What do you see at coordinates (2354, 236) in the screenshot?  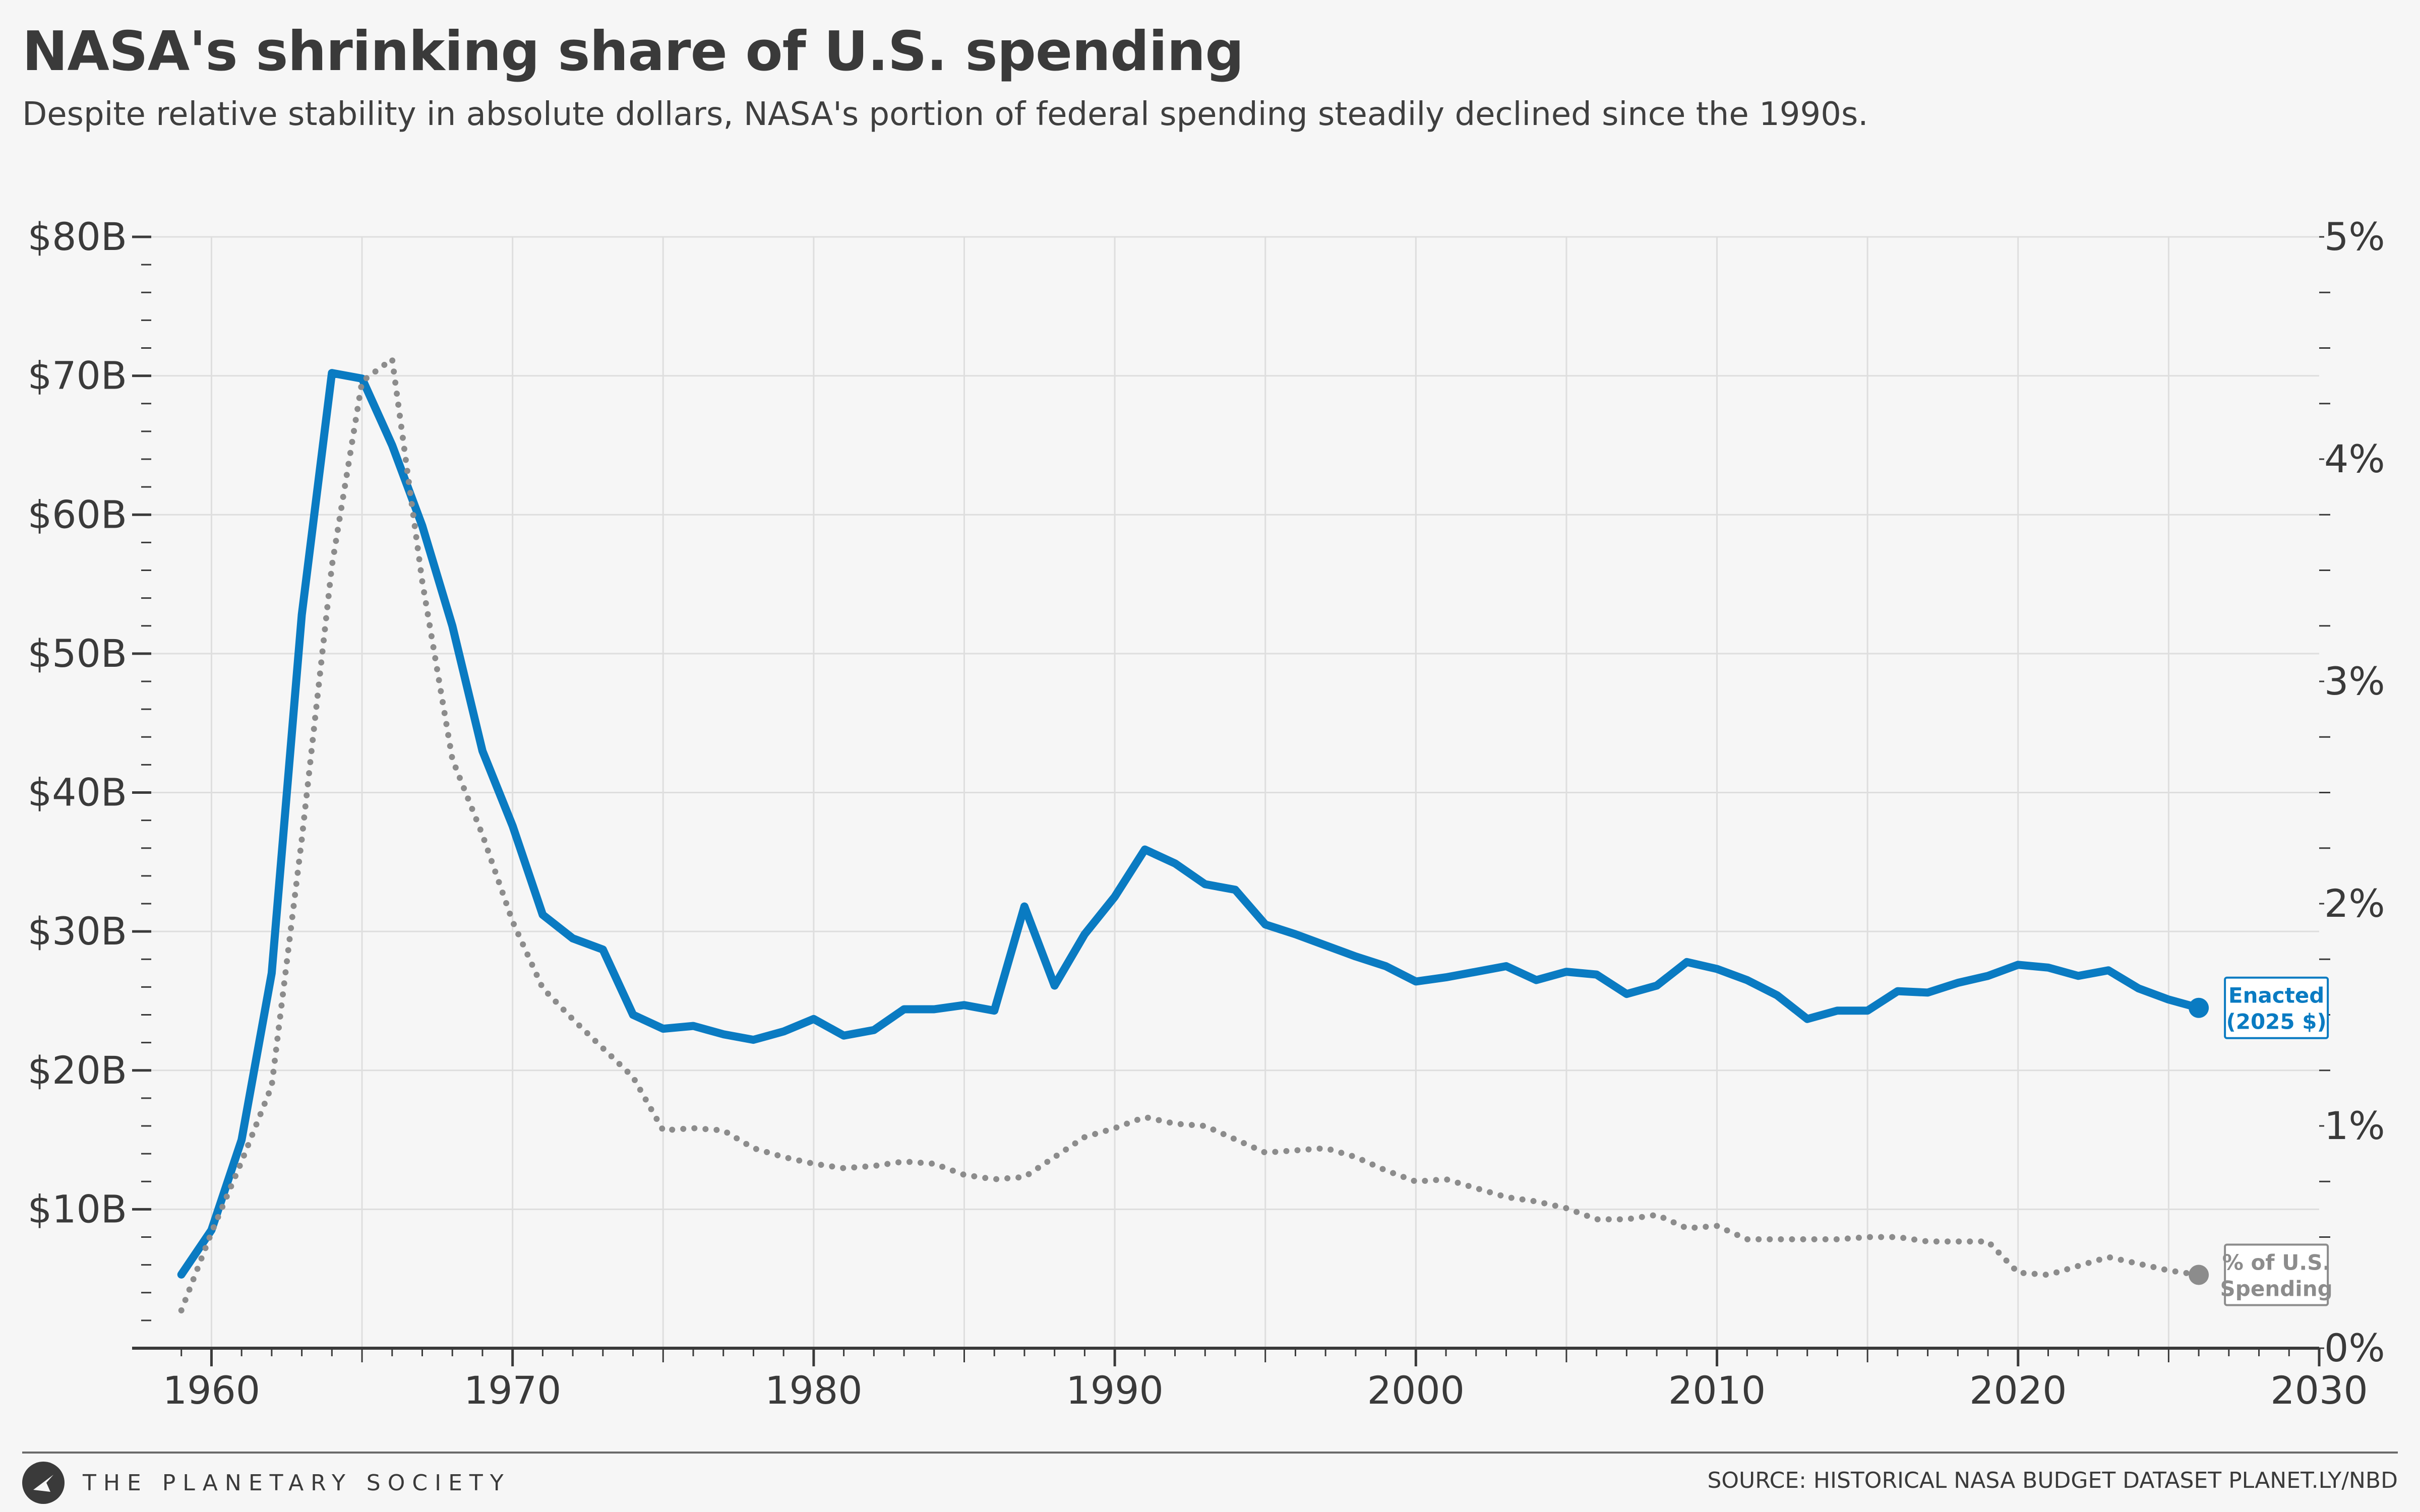 I see `y-right-tick-label: 5%` at bounding box center [2354, 236].